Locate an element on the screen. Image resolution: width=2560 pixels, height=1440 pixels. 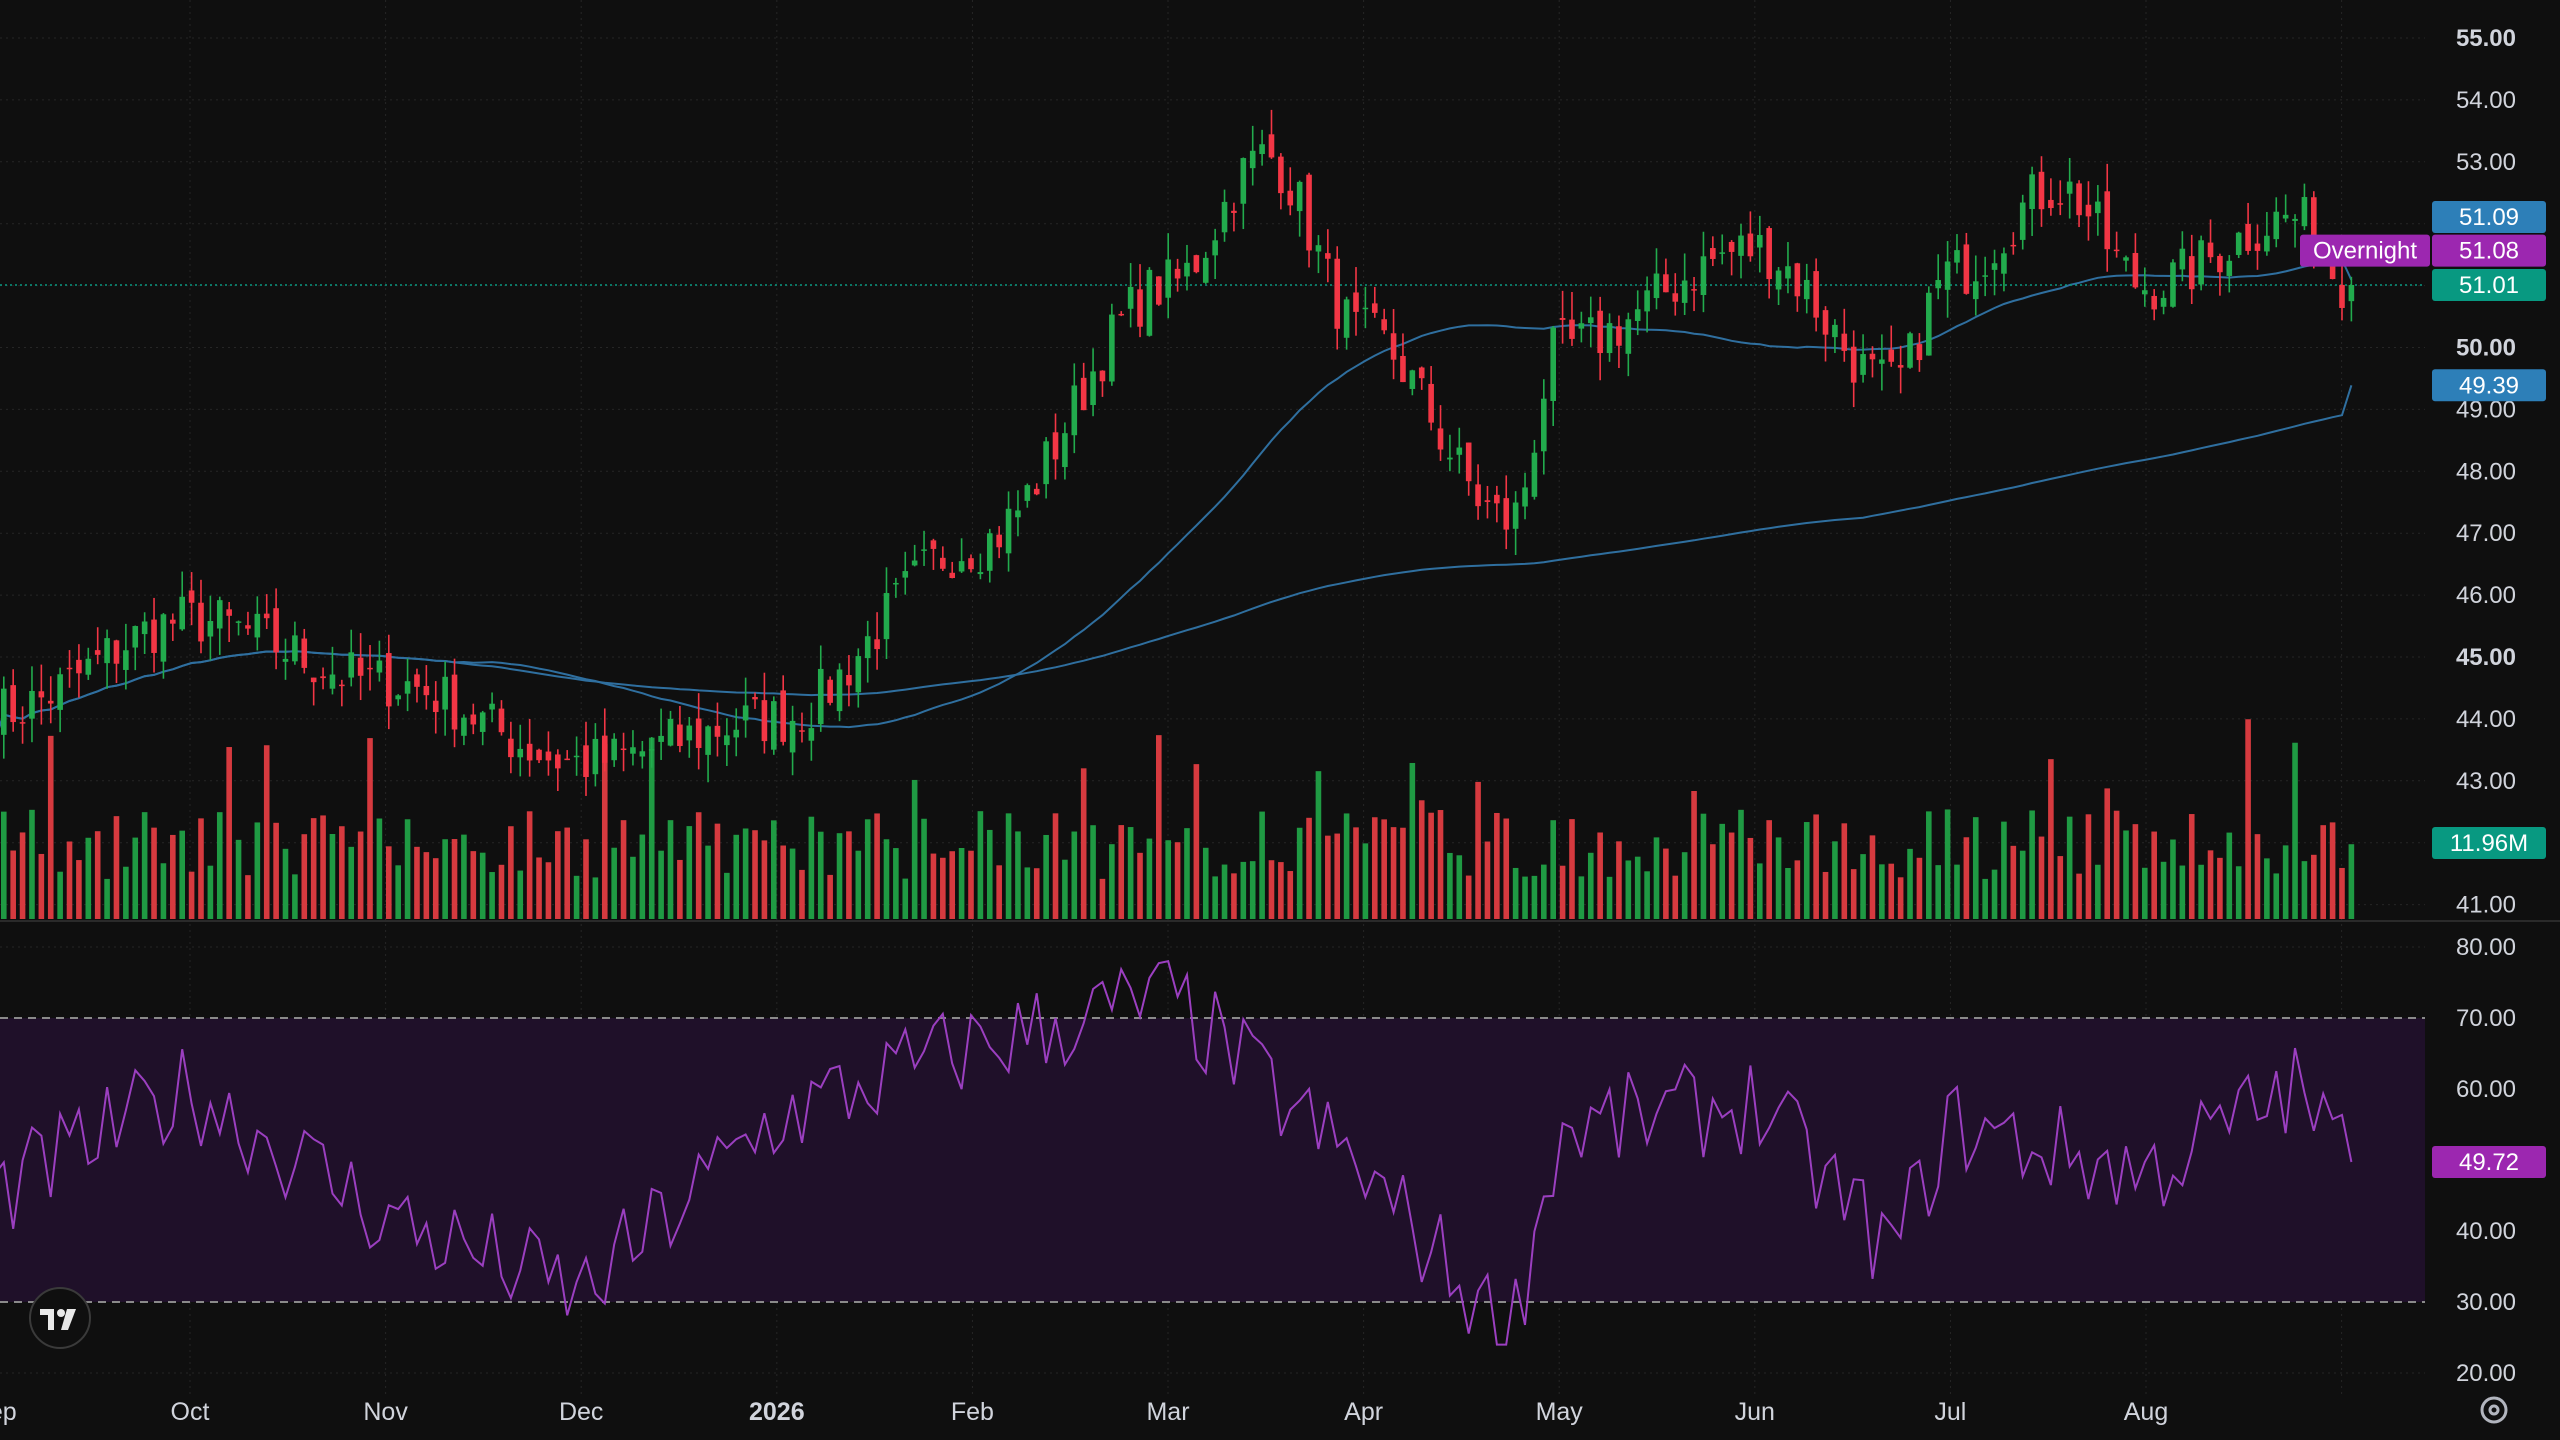
ma-short-badge-bg is located at coordinates (2489, 217).